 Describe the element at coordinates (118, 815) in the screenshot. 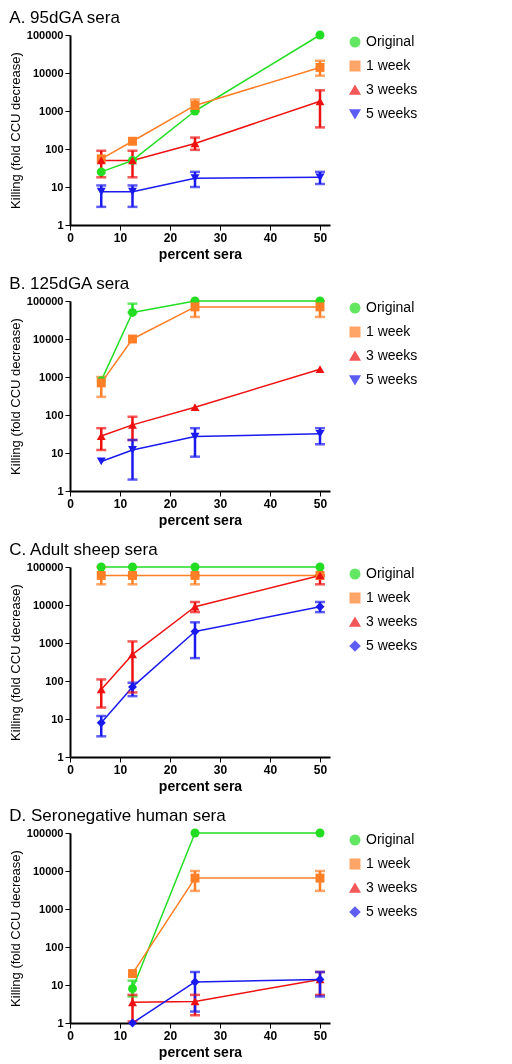

I see `chart-title: D. Seronegative human sera` at that location.